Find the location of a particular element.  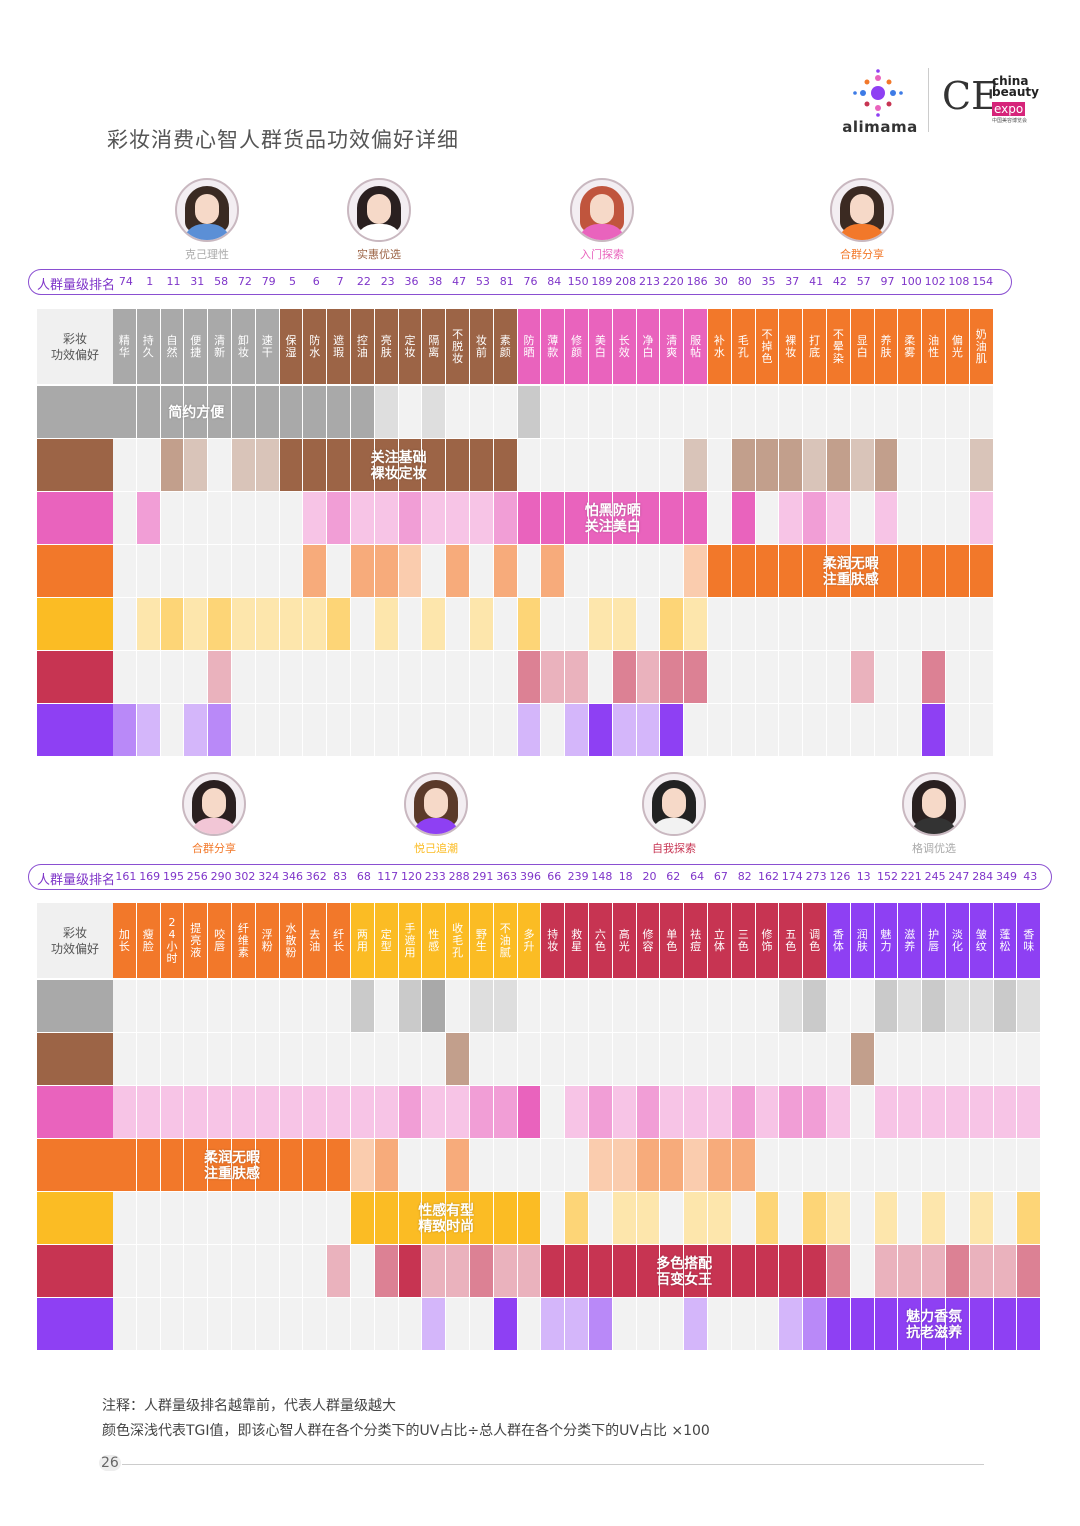

category-header: 补水 is located at coordinates (719, 346).